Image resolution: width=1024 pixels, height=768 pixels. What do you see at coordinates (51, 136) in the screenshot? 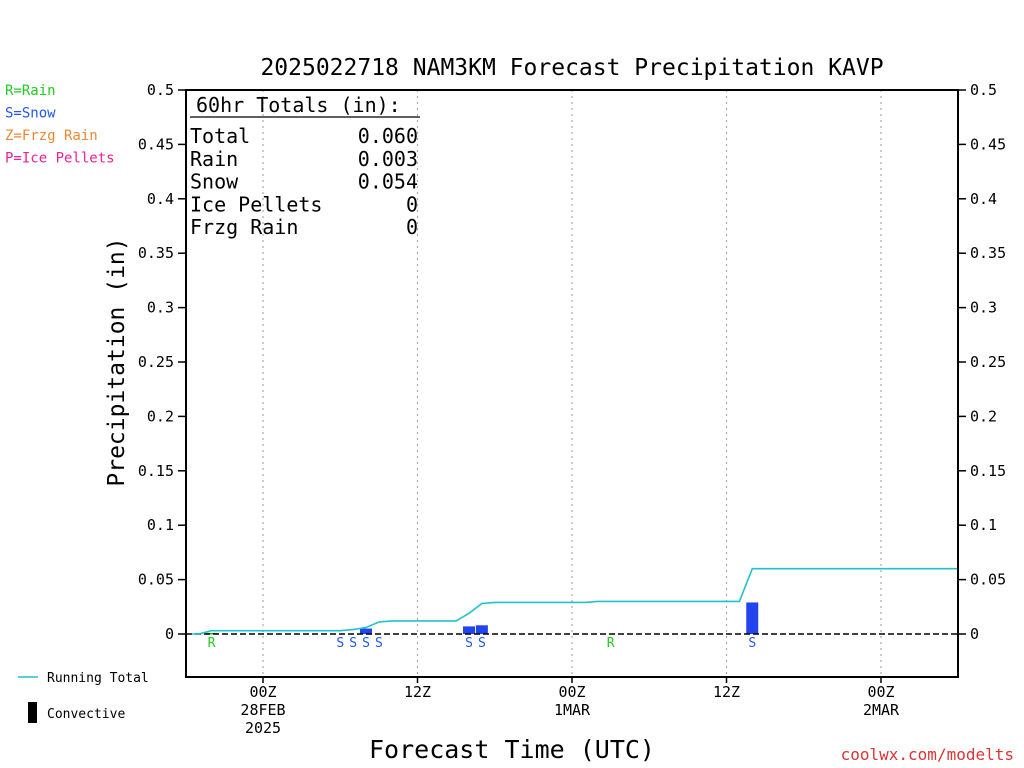
I see `precip-legend-entry: Z=Frzg Rain` at bounding box center [51, 136].